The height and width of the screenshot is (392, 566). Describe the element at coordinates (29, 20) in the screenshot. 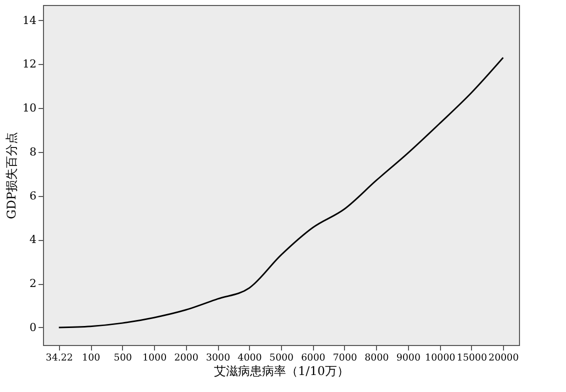

I see `y-tick-label: 14` at that location.